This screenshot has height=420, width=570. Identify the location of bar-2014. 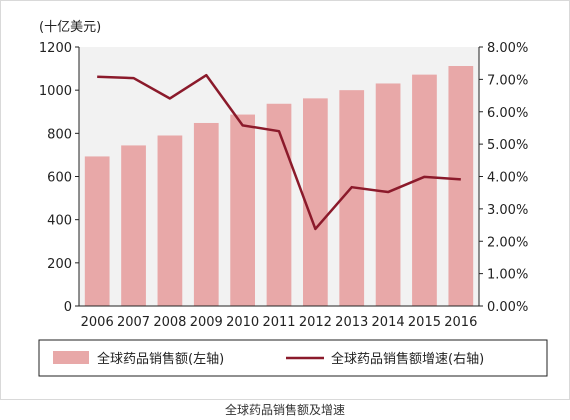
(388, 194).